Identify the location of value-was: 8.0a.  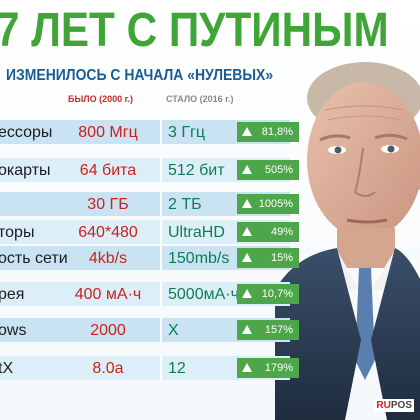
(108, 368).